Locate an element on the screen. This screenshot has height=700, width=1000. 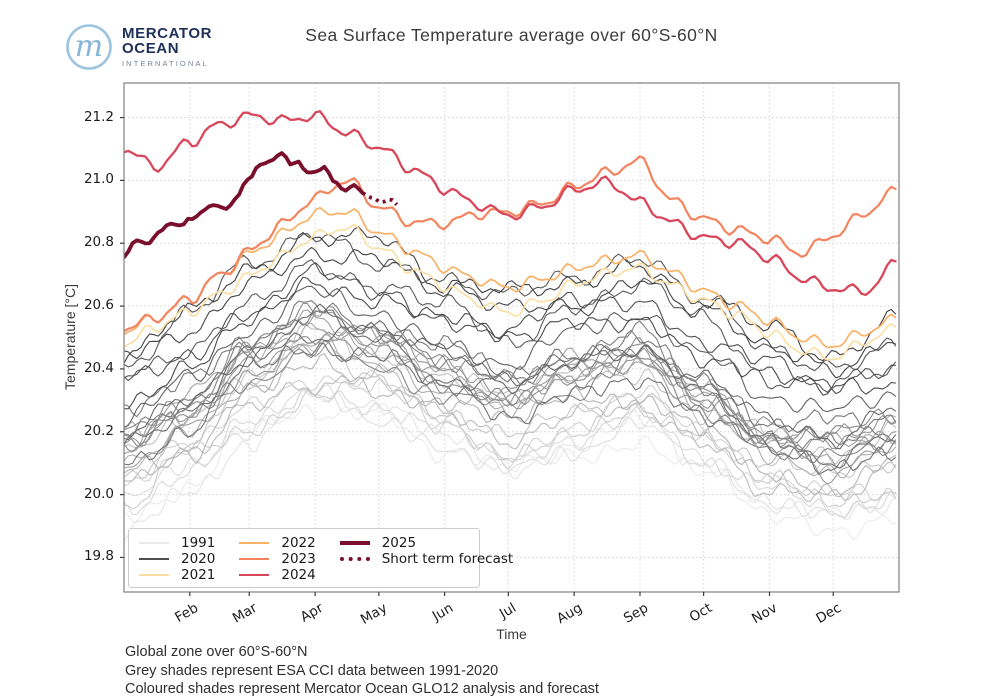
legend-column: 2025 Short term forecast is located at coordinates (426, 558).